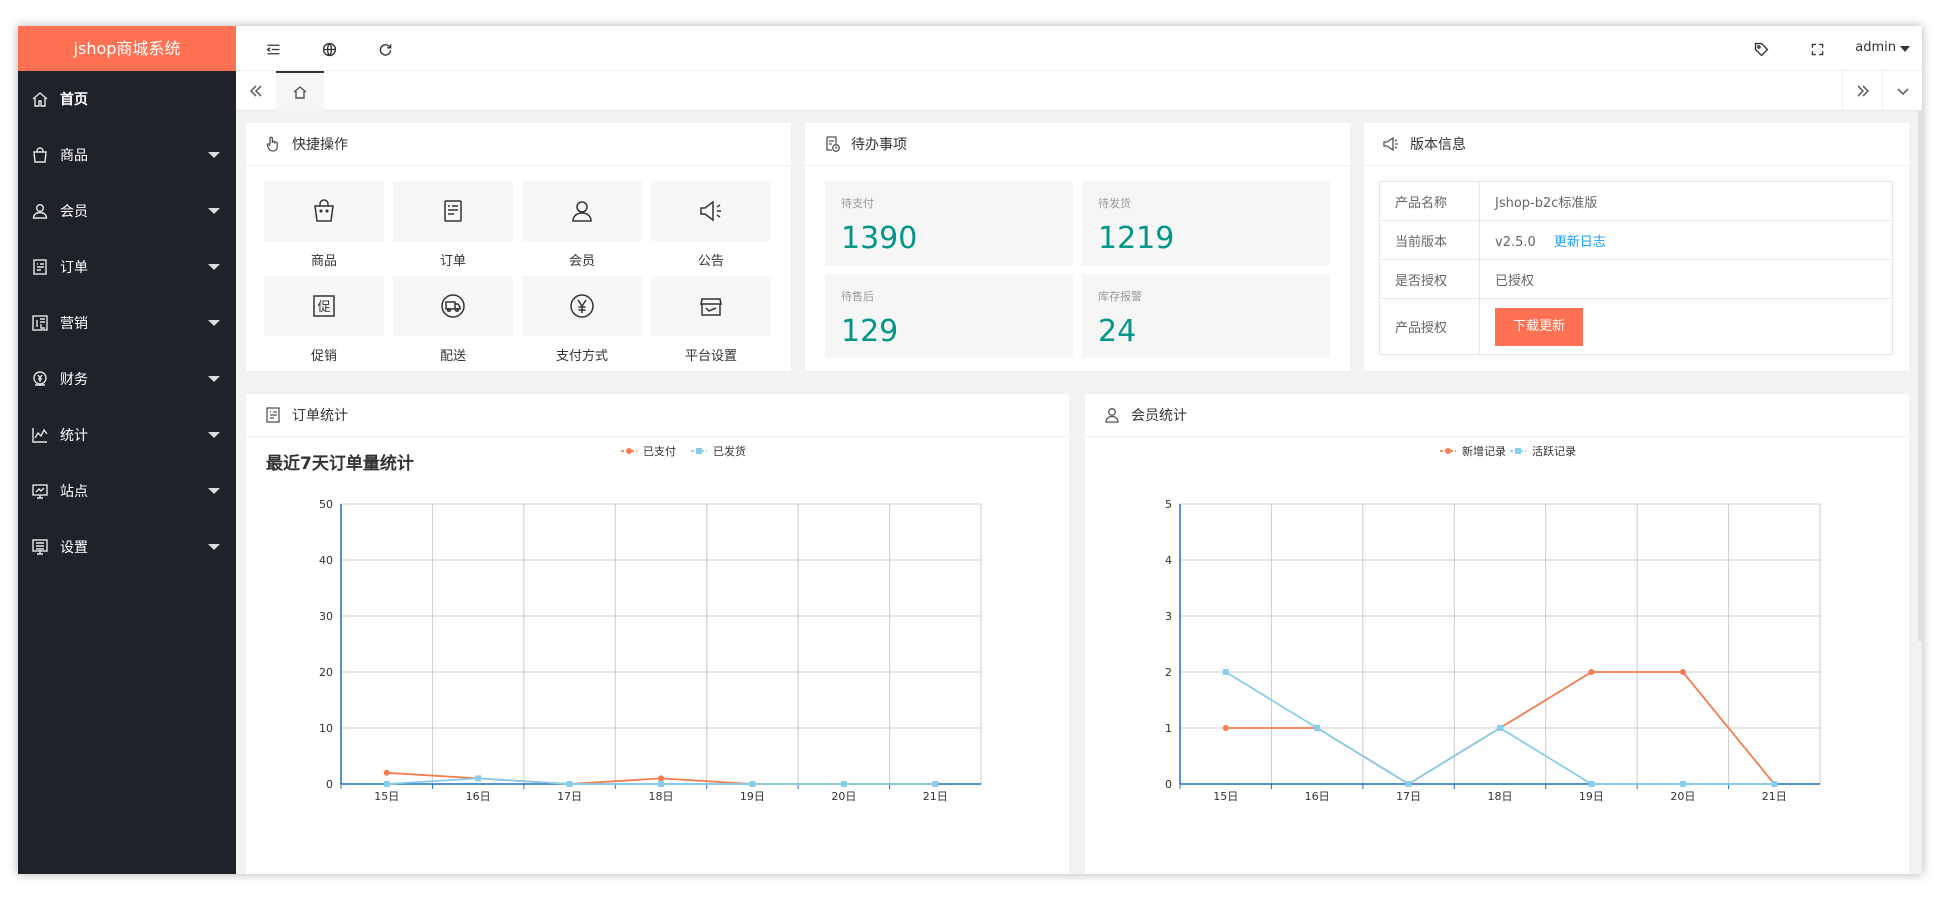 Image resolution: width=1940 pixels, height=900 pixels. What do you see at coordinates (385, 49) in the screenshot?
I see `refresh-icon` at bounding box center [385, 49].